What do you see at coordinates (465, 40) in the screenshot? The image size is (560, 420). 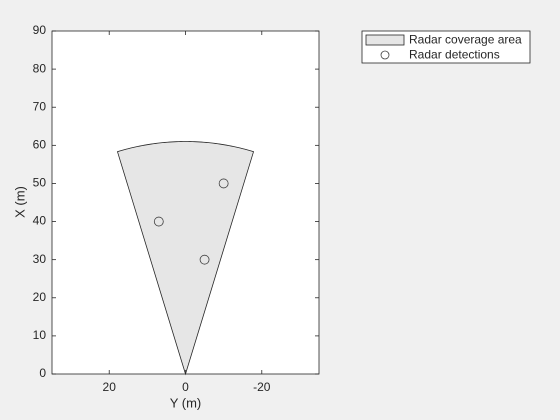 I see `legend-label: Radar coverage area` at bounding box center [465, 40].